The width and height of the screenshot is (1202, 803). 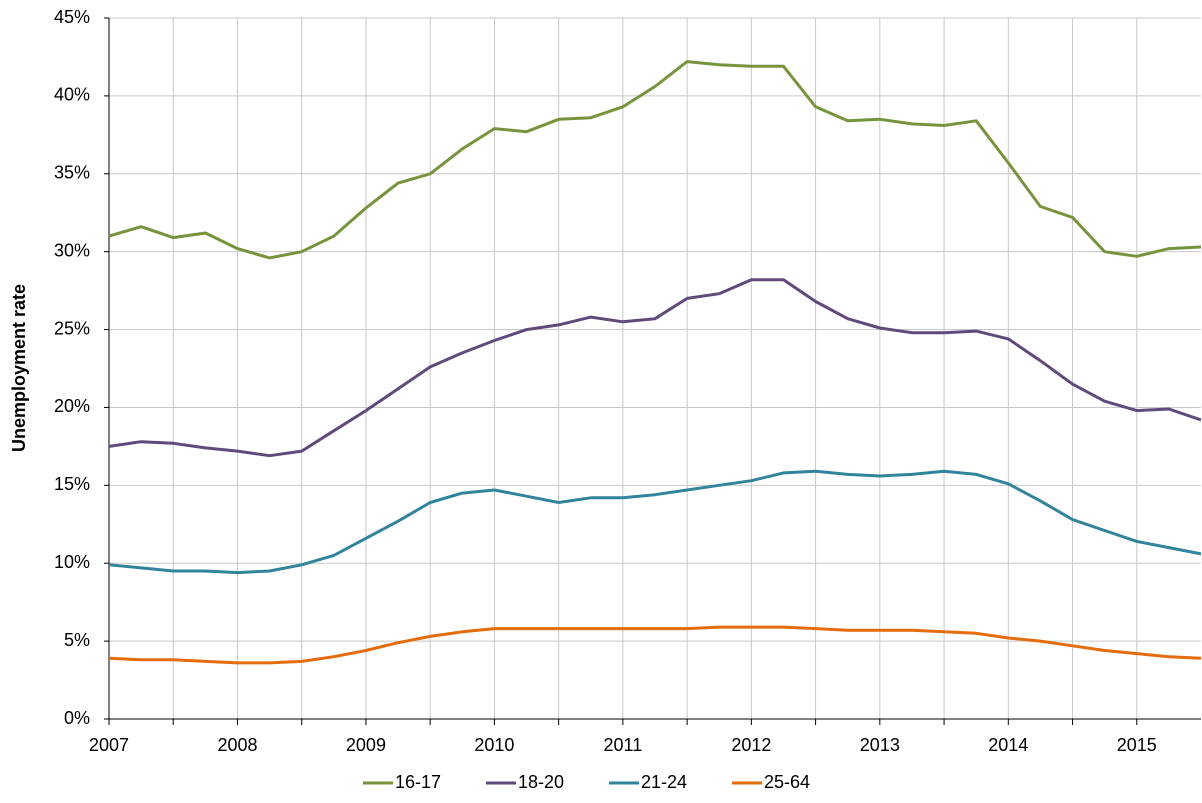 I want to click on x-tick-label: 2009, so click(x=366, y=745).